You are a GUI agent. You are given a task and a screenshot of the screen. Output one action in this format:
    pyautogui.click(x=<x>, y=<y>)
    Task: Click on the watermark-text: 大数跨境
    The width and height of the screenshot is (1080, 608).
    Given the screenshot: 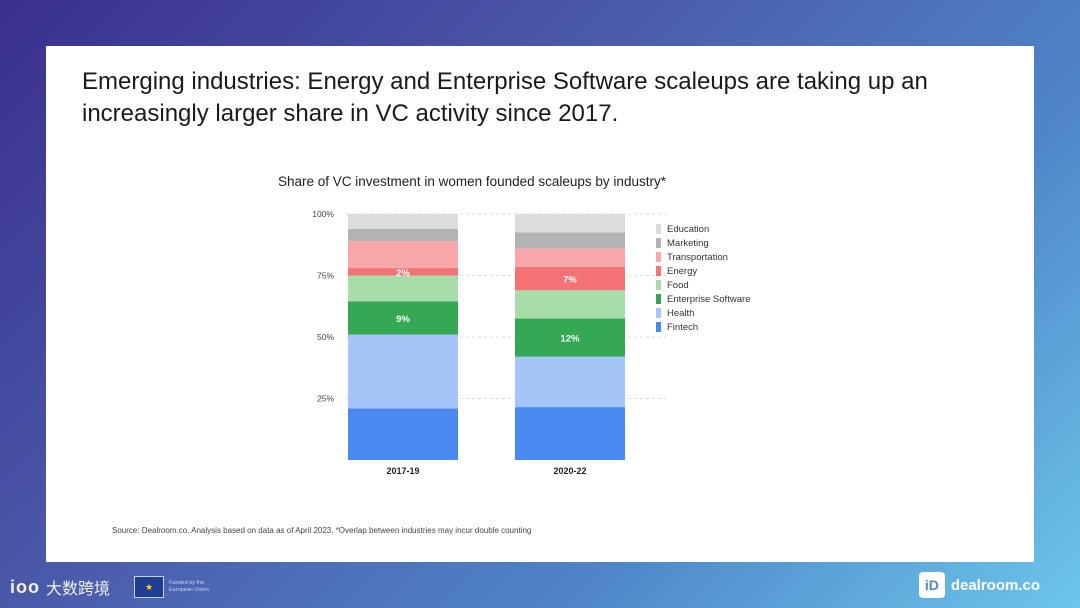 What is the action you would take?
    pyautogui.click(x=78, y=589)
    